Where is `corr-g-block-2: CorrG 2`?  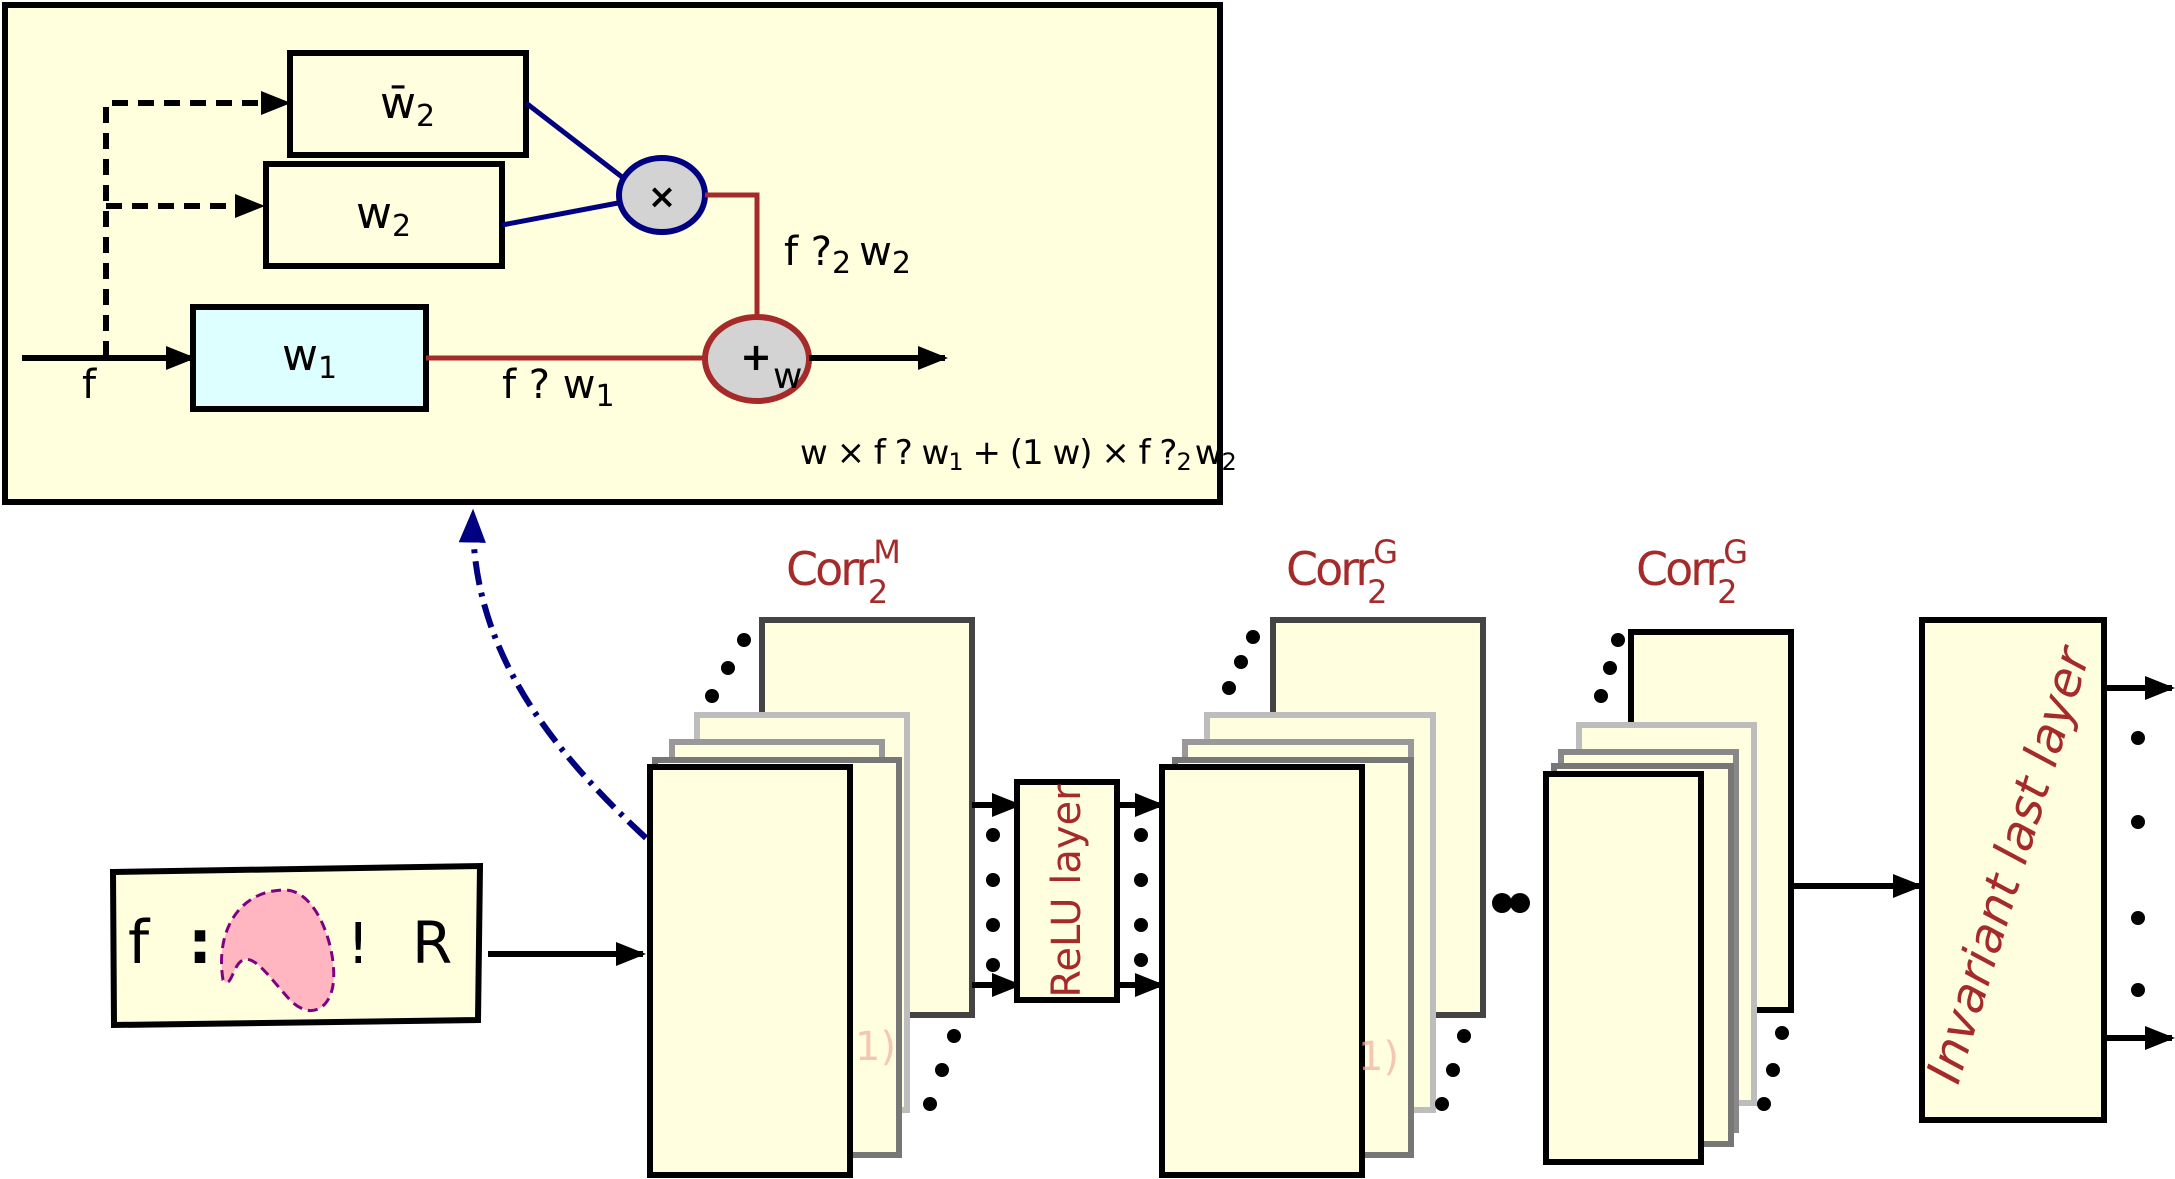 corr-g-block-2: CorrG 2 is located at coordinates (1668, 849).